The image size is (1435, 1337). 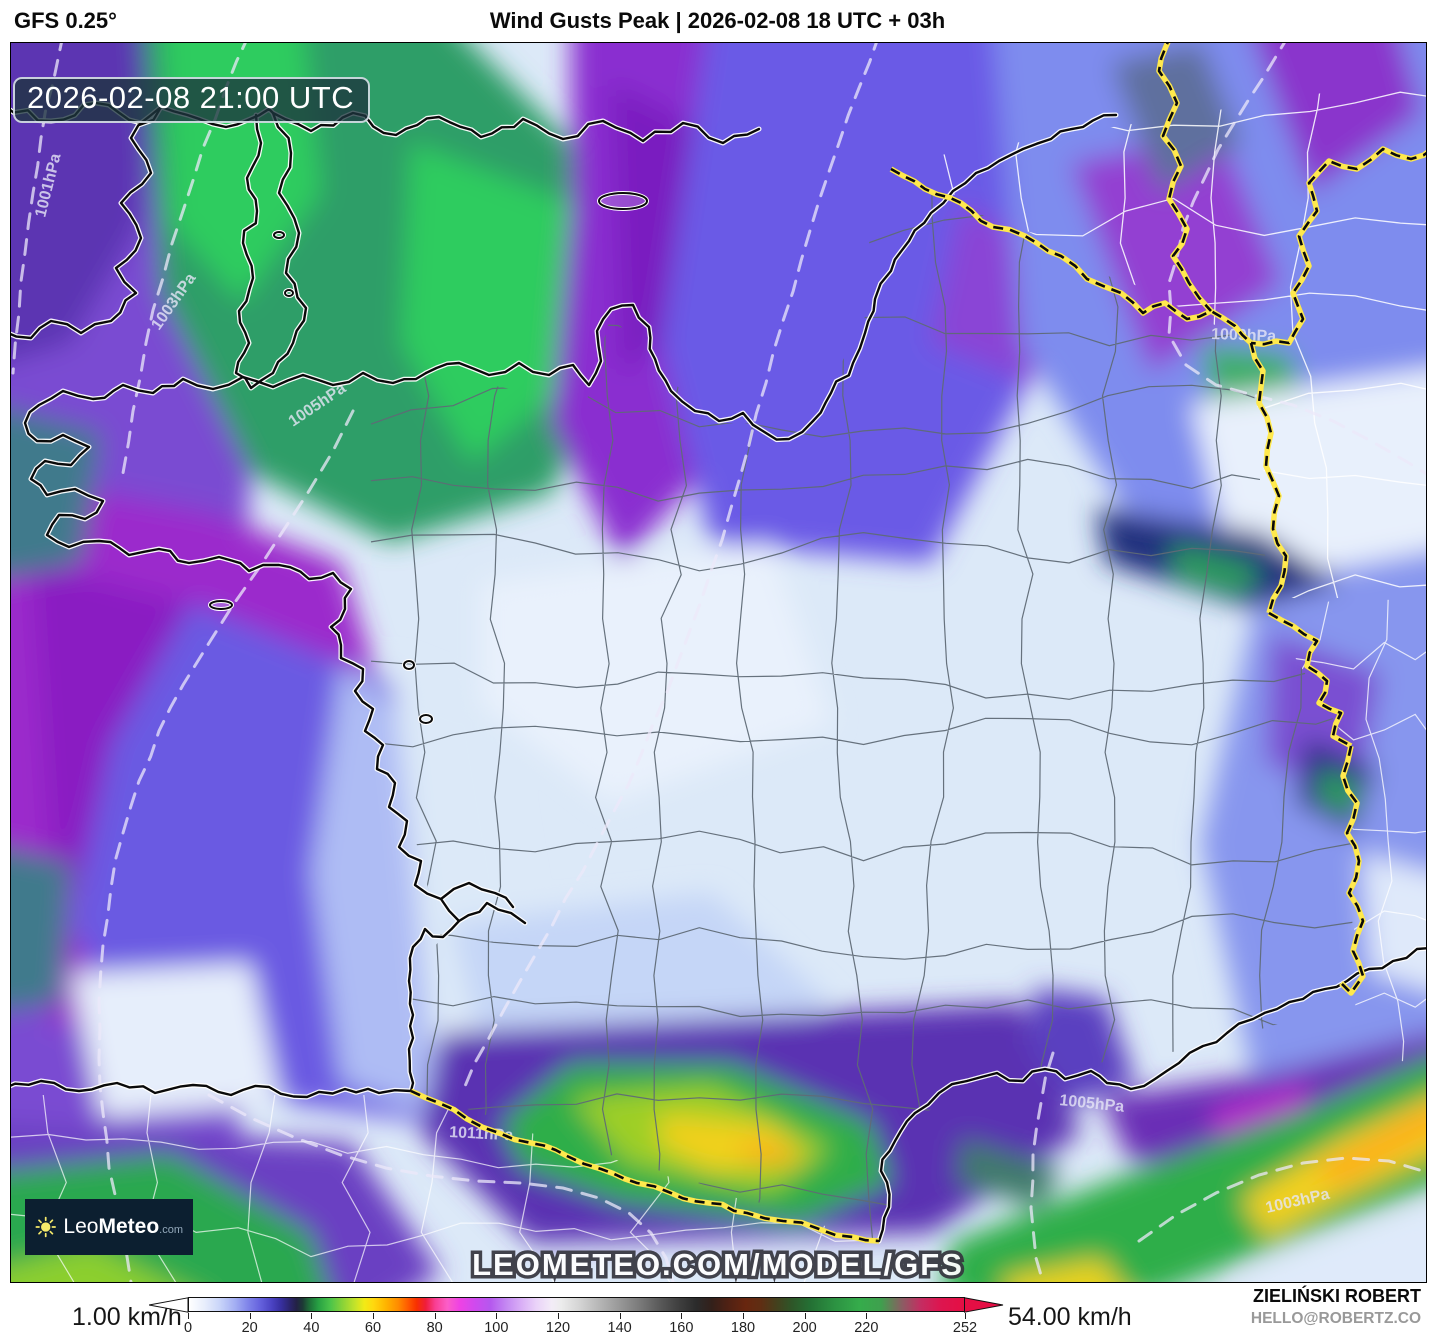 I want to click on author-email: HELLO@ROBERTZ.CO, so click(x=1335, y=1318).